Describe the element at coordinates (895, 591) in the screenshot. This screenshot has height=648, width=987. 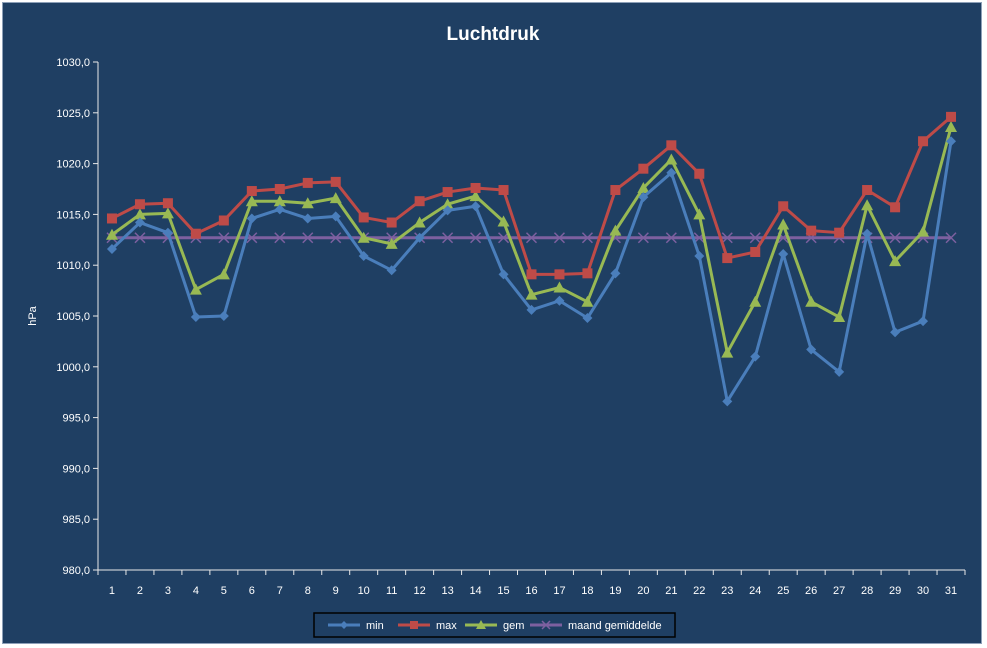
I see `x-tick-label: 29` at that location.